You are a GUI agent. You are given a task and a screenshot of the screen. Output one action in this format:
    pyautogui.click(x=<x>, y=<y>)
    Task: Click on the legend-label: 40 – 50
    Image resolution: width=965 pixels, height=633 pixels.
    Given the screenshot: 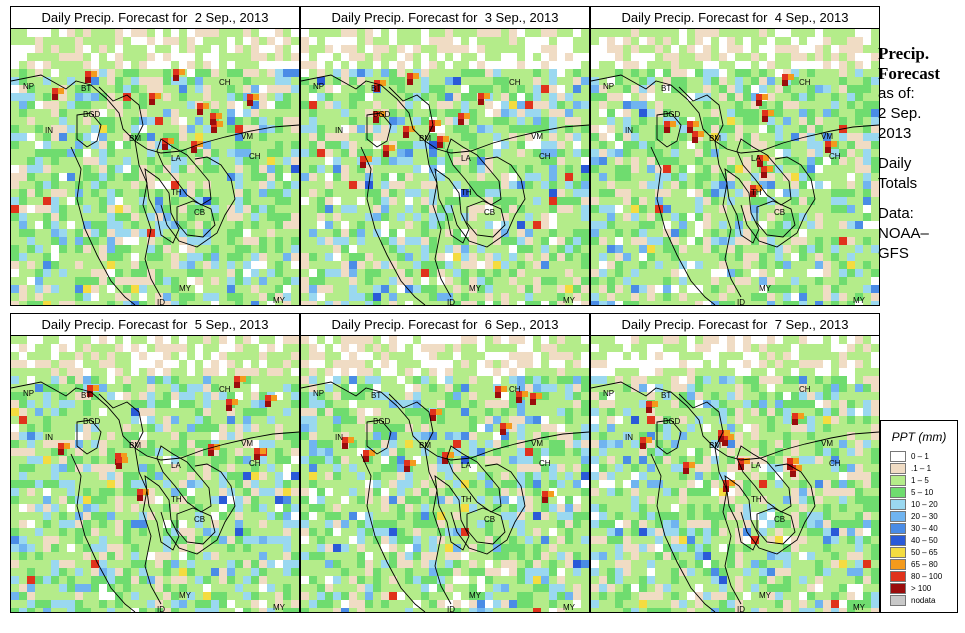 What is the action you would take?
    pyautogui.click(x=924, y=540)
    